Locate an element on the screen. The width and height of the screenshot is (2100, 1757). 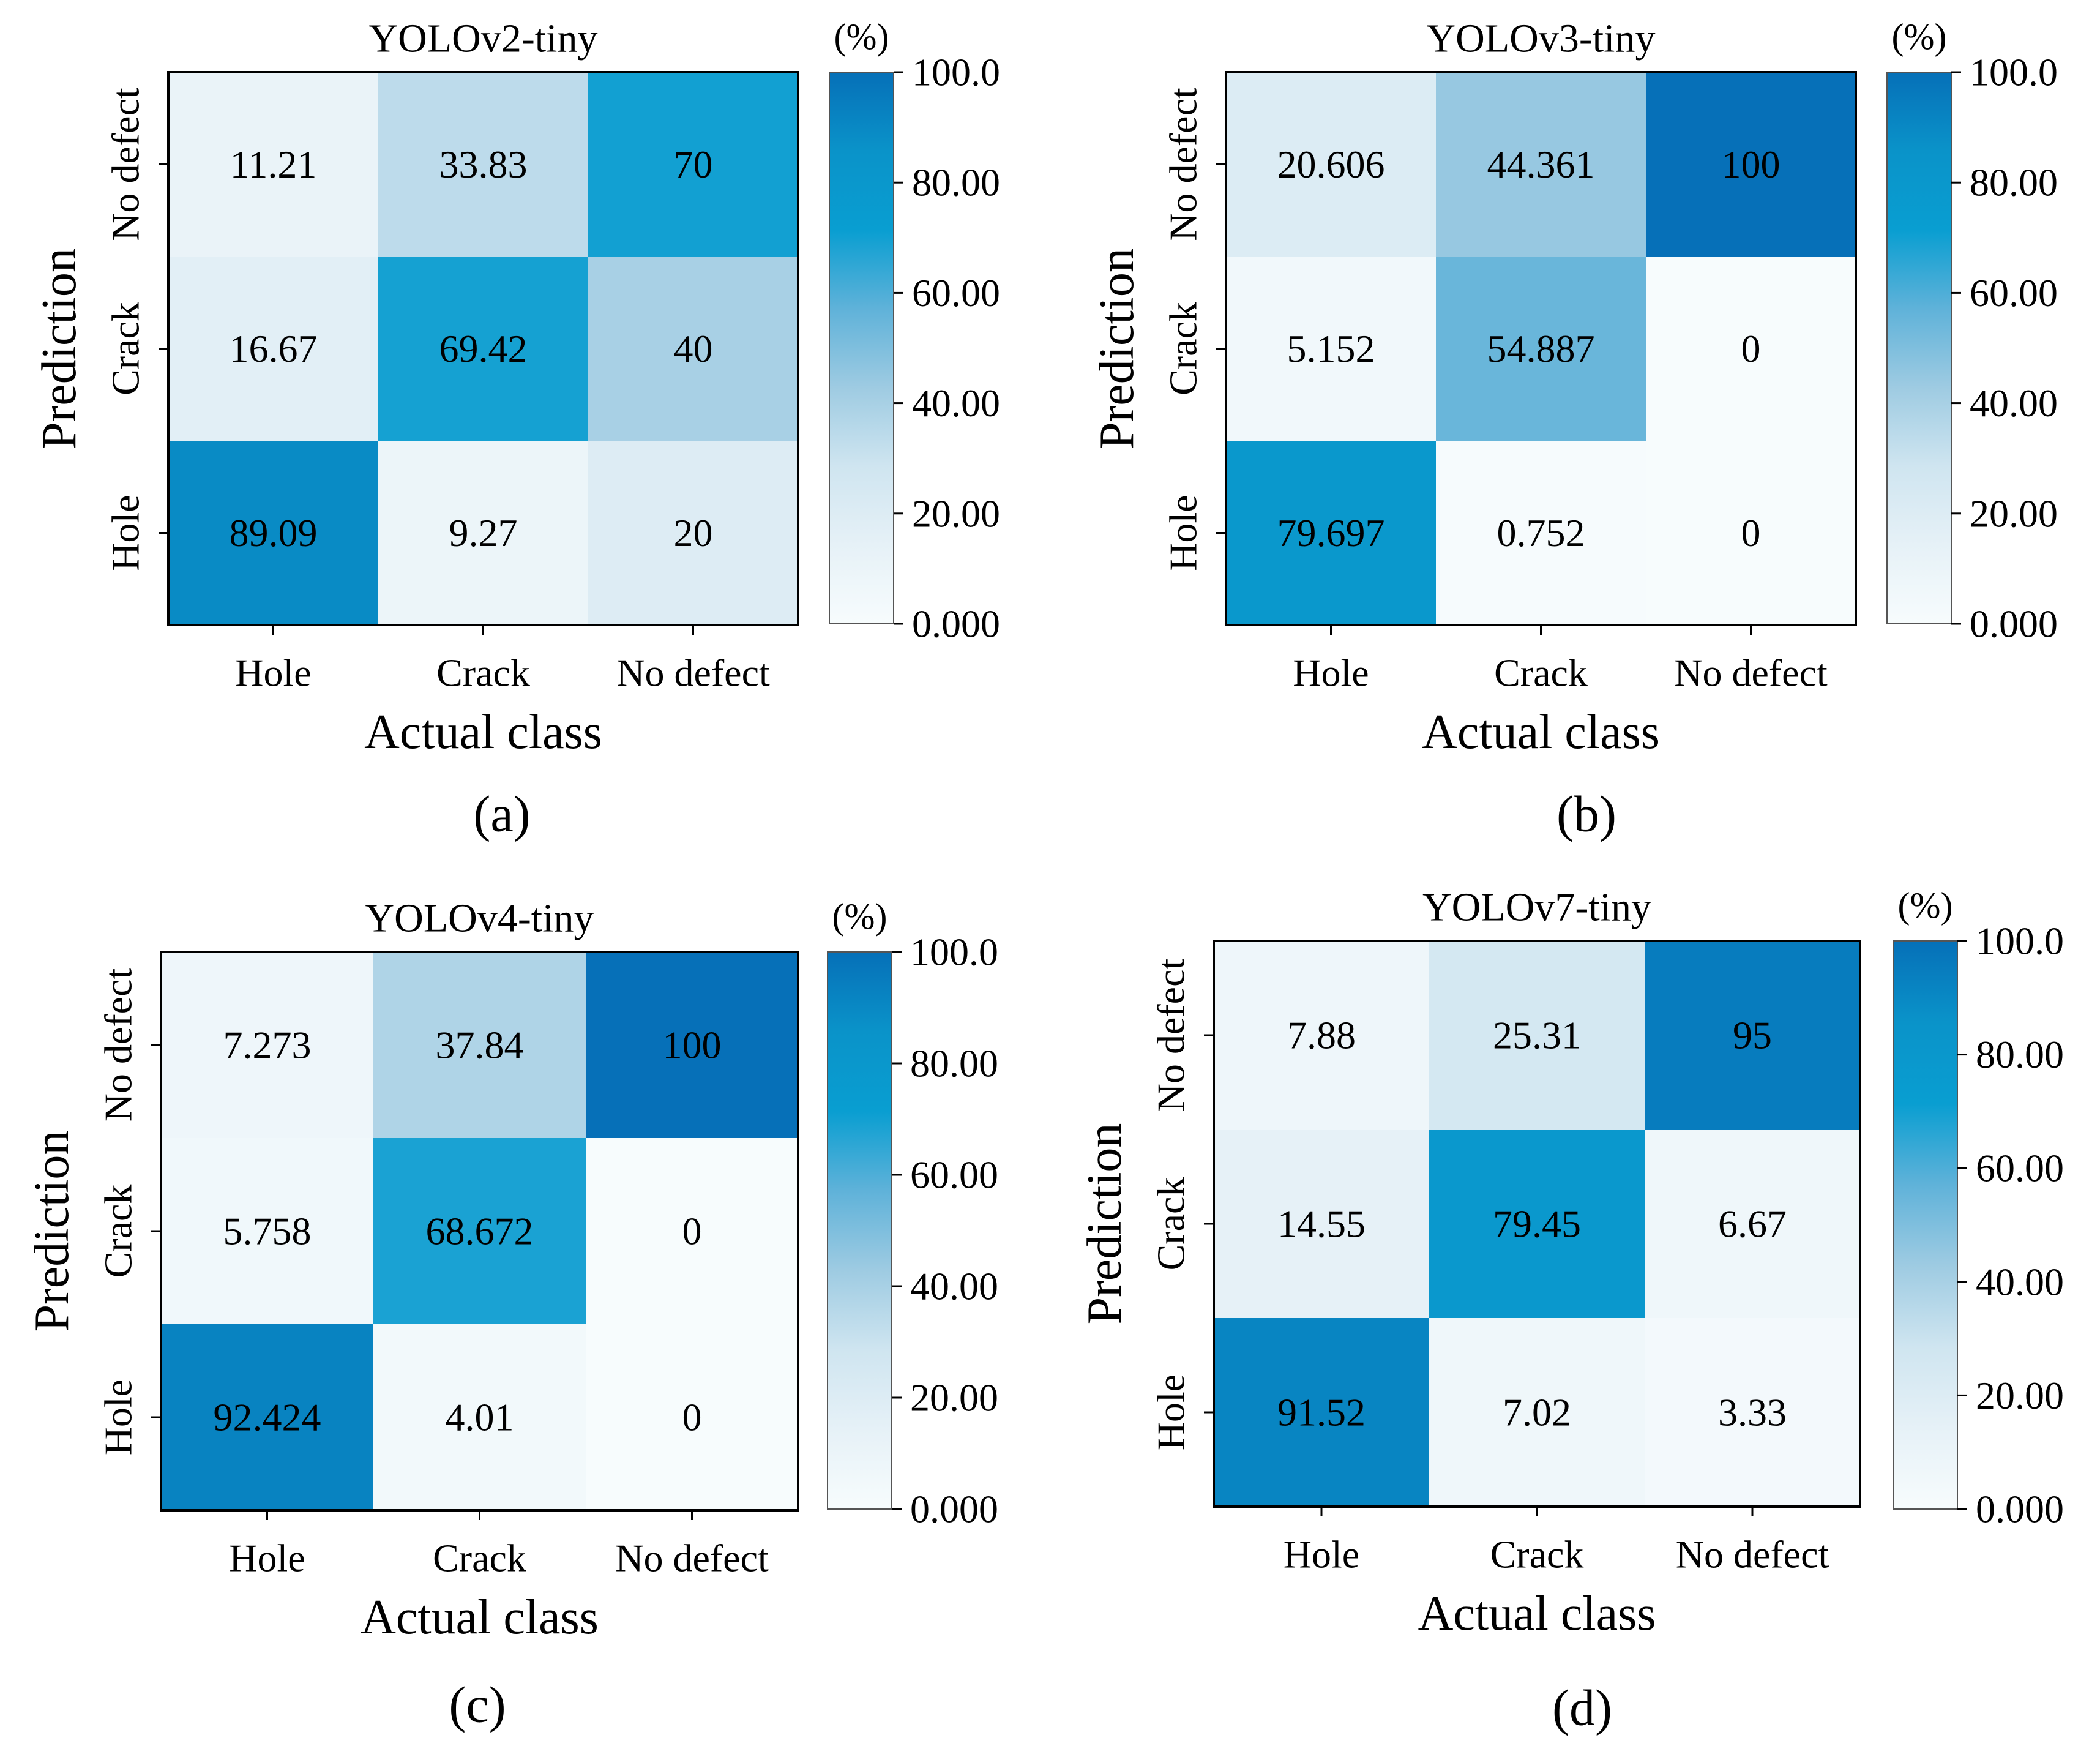
cell-value-label: 0.752 is located at coordinates (1541, 533).